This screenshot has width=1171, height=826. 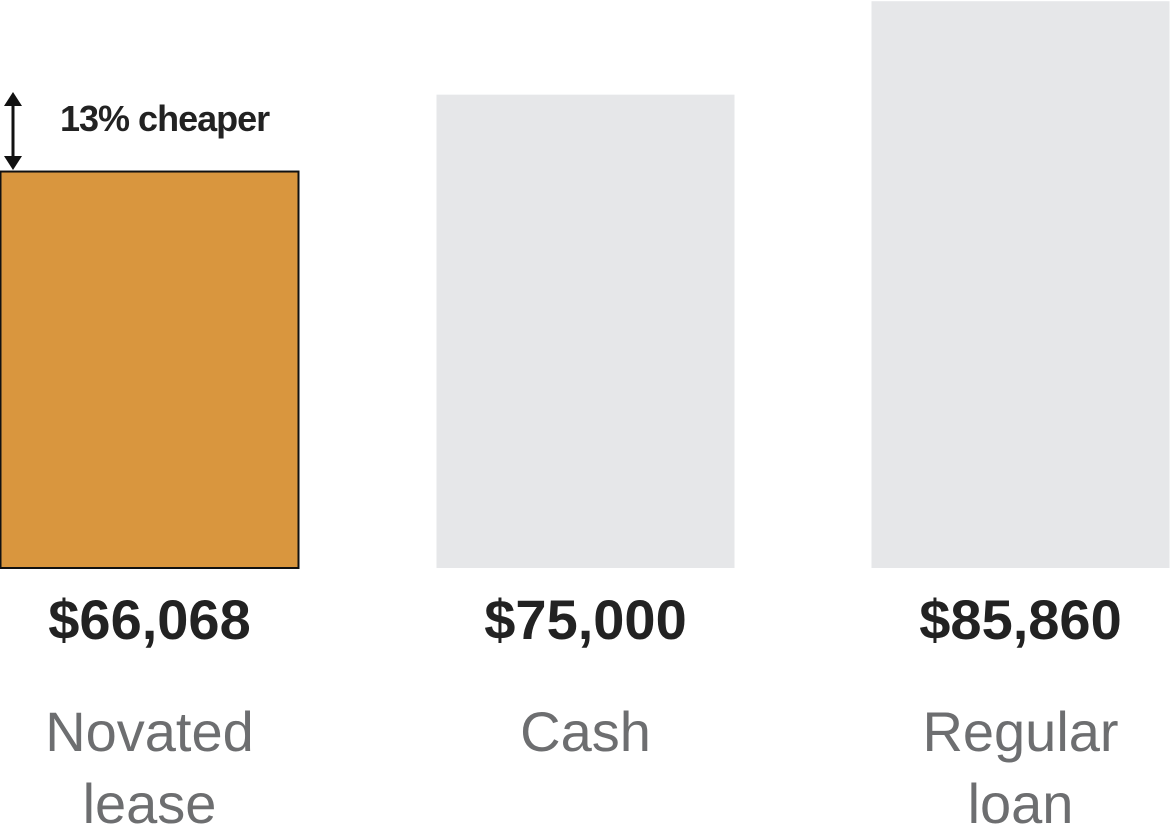 I want to click on annotation: 13% cheaper, so click(x=165, y=118).